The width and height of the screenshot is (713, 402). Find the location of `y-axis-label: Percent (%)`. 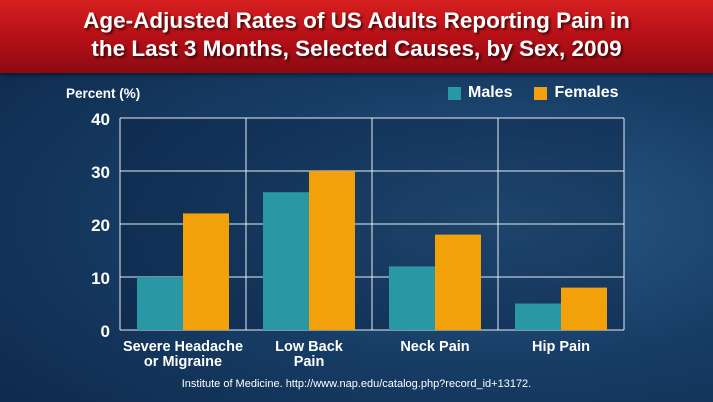

y-axis-label: Percent (%) is located at coordinates (103, 93).